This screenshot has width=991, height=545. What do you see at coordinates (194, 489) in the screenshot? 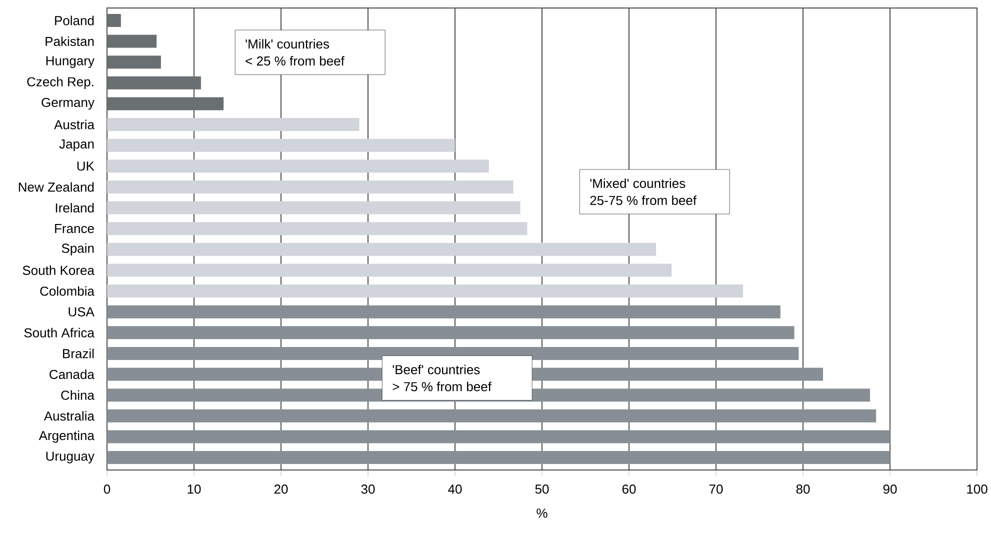
I see `x-tick-label: 10` at bounding box center [194, 489].